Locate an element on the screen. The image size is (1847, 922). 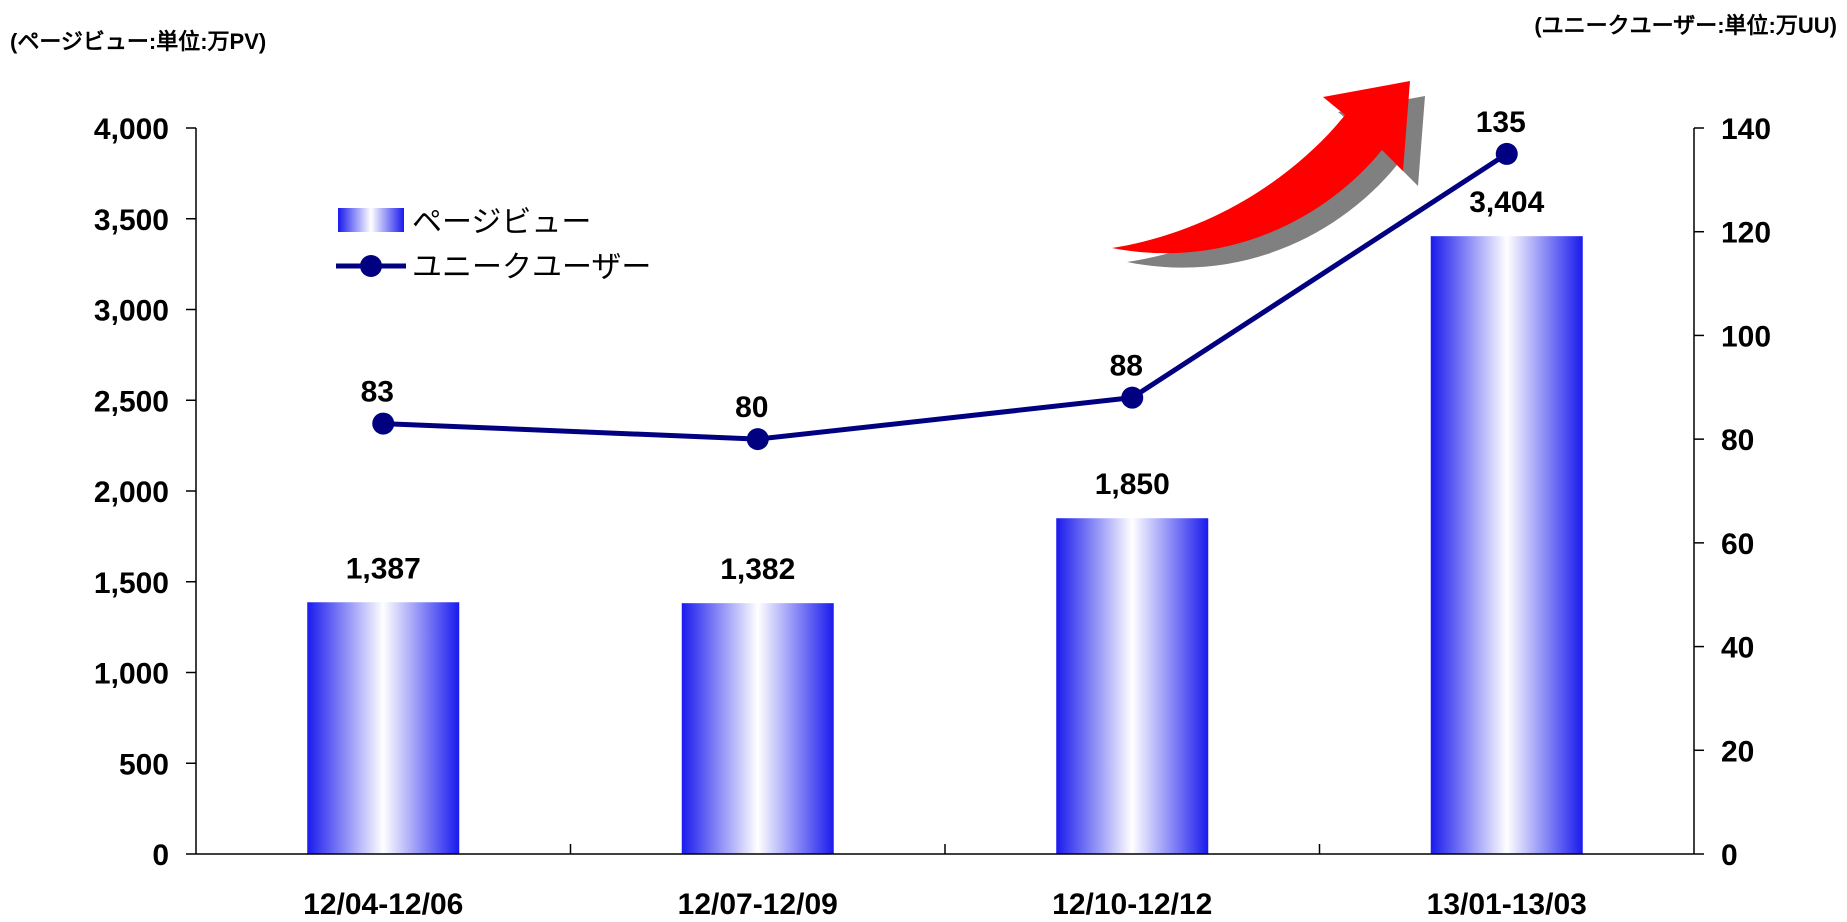
arrow-body is located at coordinates (1261, 167).